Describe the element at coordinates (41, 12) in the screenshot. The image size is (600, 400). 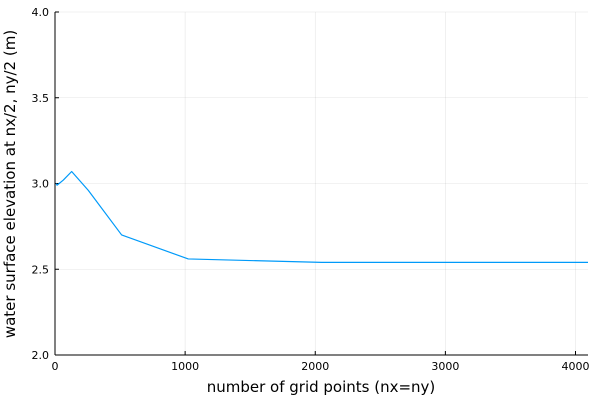
I see `y-tick-label: 4.0` at that location.